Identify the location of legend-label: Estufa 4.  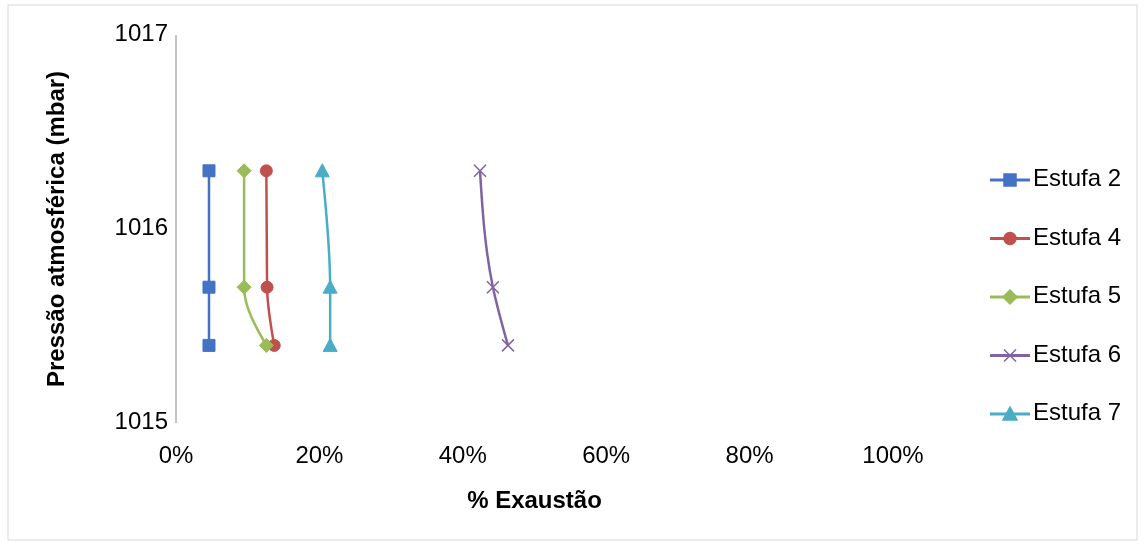
(1077, 236).